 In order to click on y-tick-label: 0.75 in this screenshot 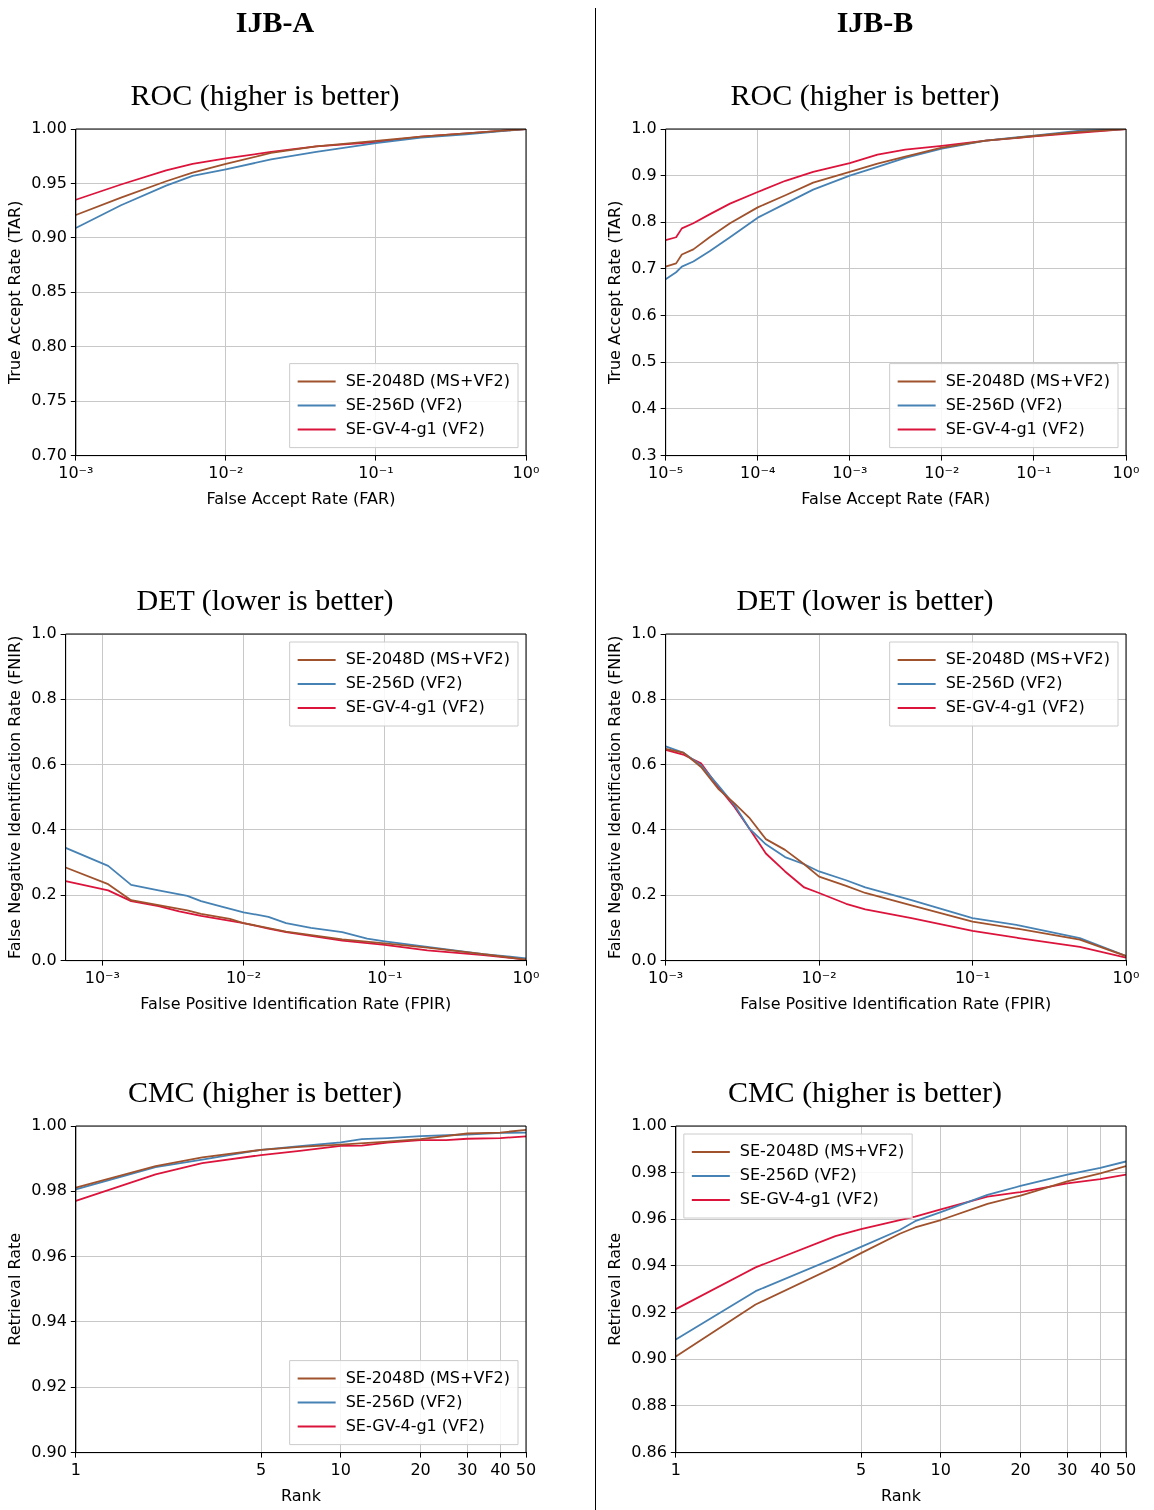, I will do `click(49, 400)`.